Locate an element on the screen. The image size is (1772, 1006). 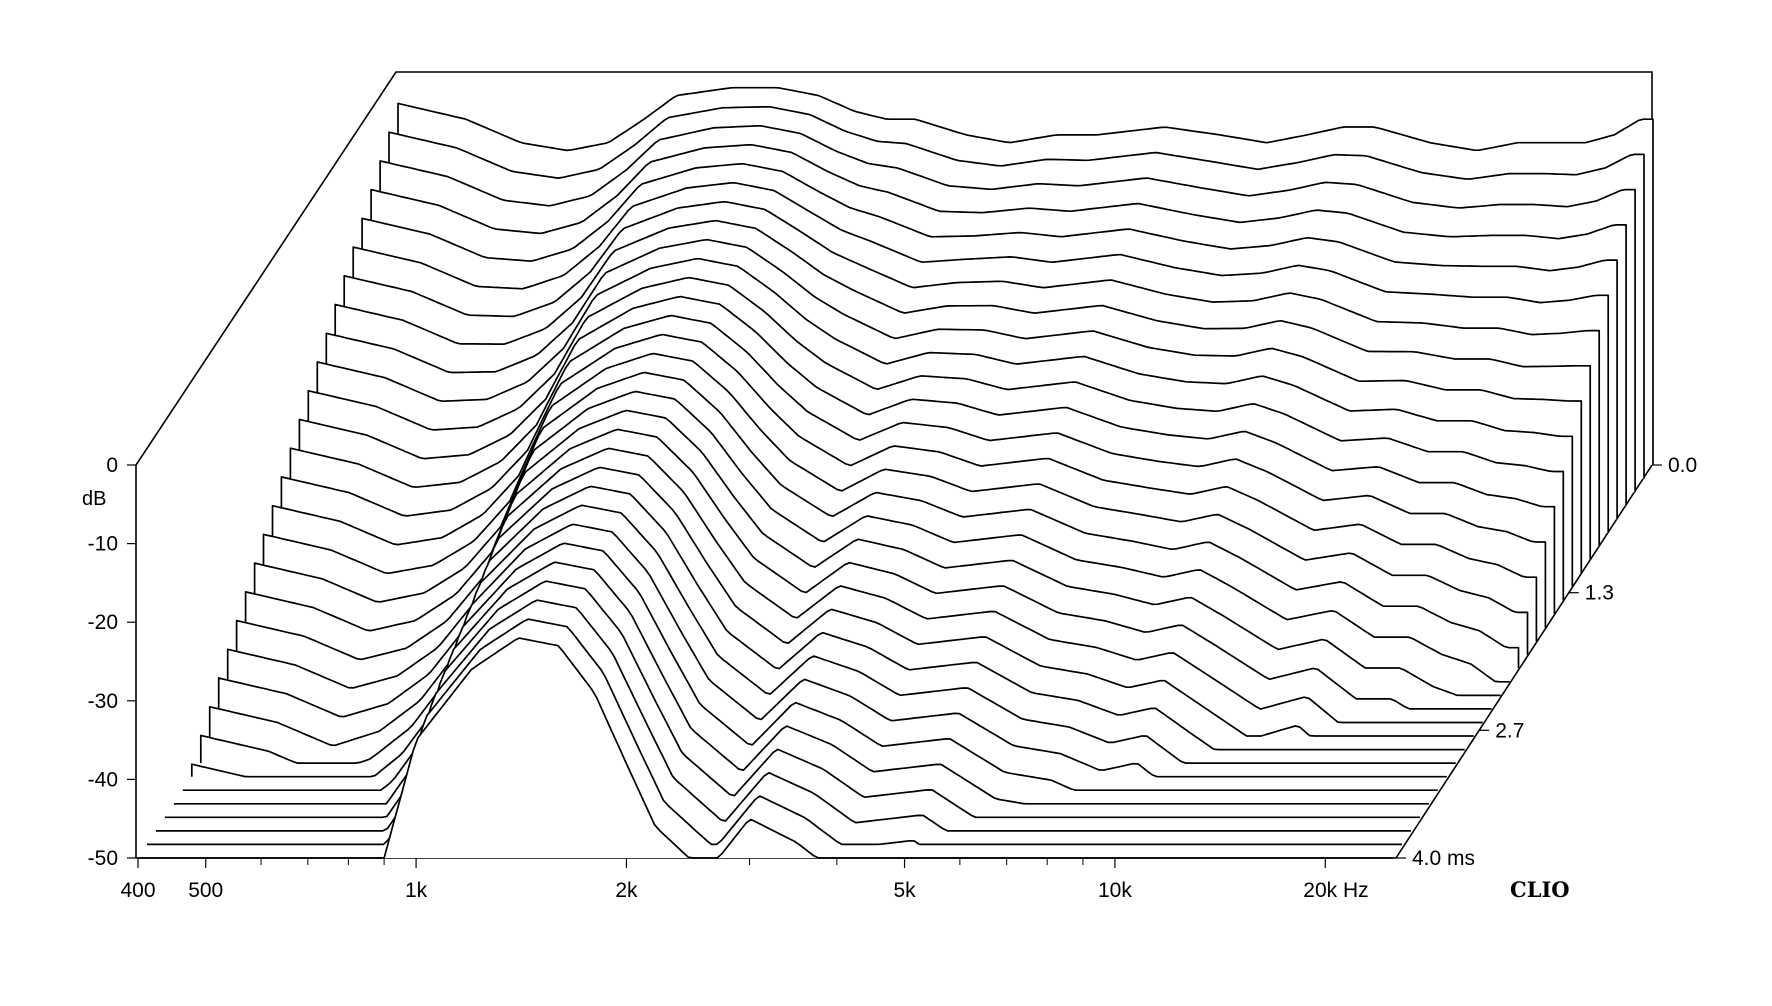
x-tick-label: 400 is located at coordinates (137, 890).